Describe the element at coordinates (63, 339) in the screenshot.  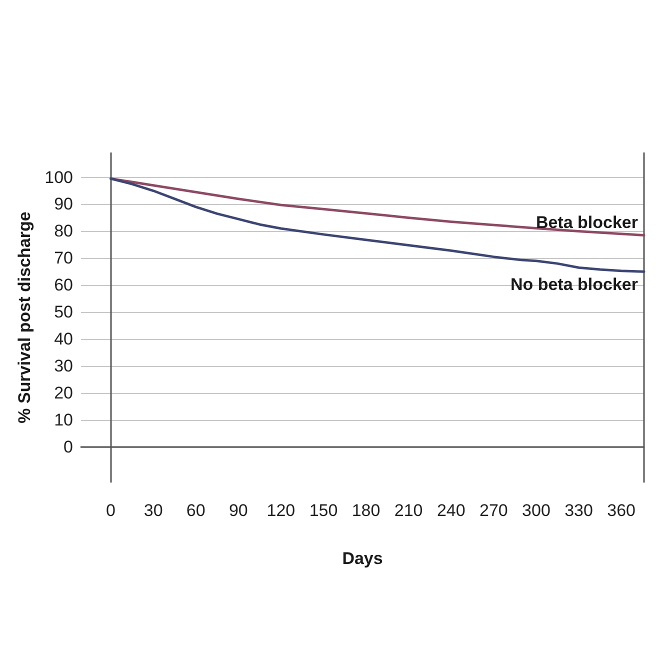
I see `y-tick-label: 40` at that location.